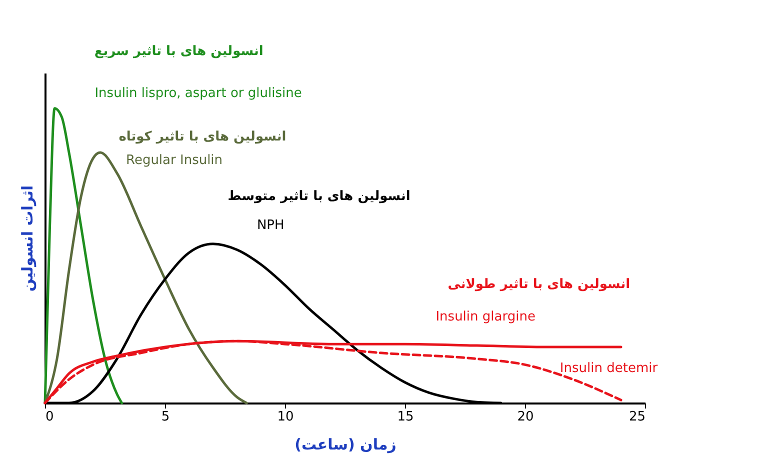 This screenshot has height=476, width=758. I want to click on y-axis-title: اثرات انسولین, so click(27, 238).